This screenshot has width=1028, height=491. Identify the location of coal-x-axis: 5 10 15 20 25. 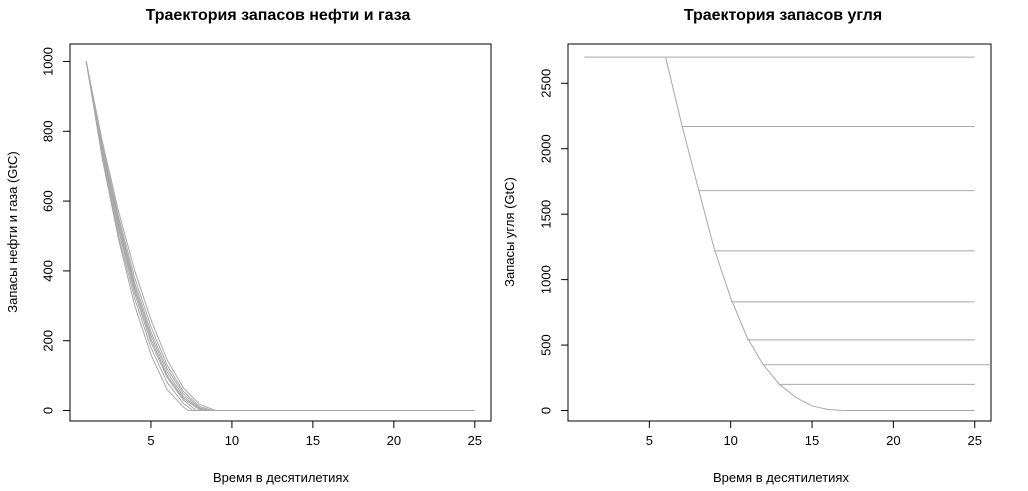
(814, 434).